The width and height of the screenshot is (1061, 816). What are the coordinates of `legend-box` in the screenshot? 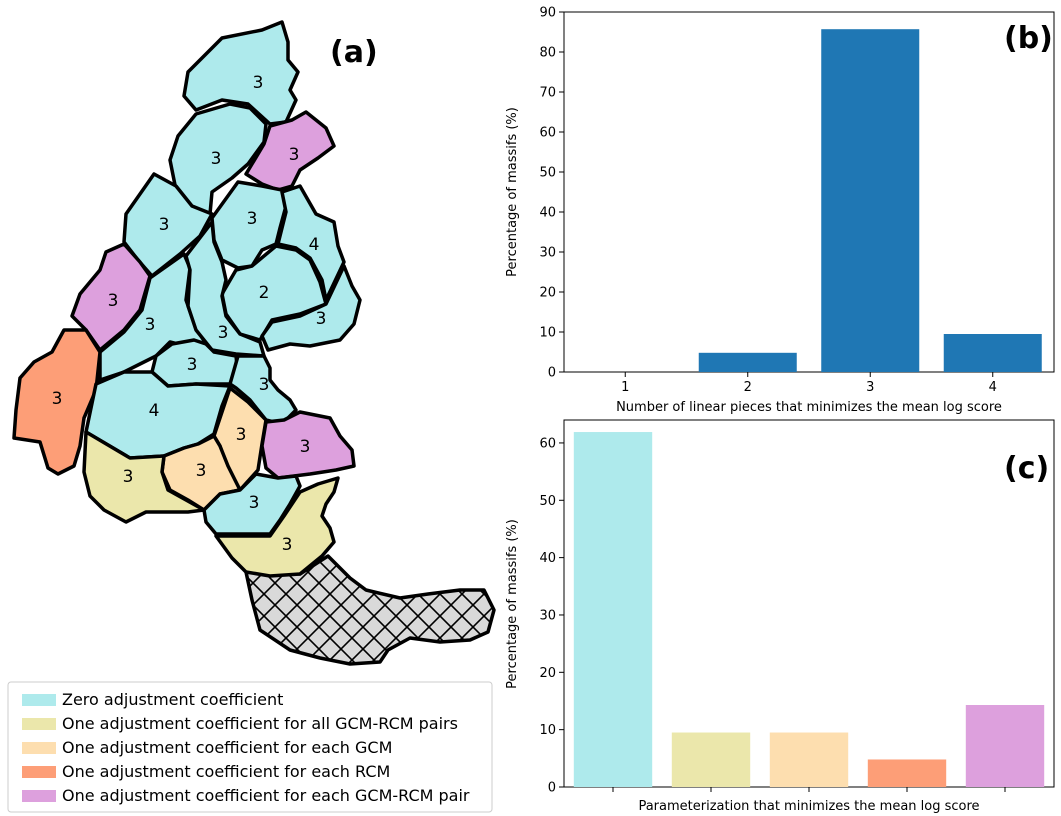 It's located at (250, 747).